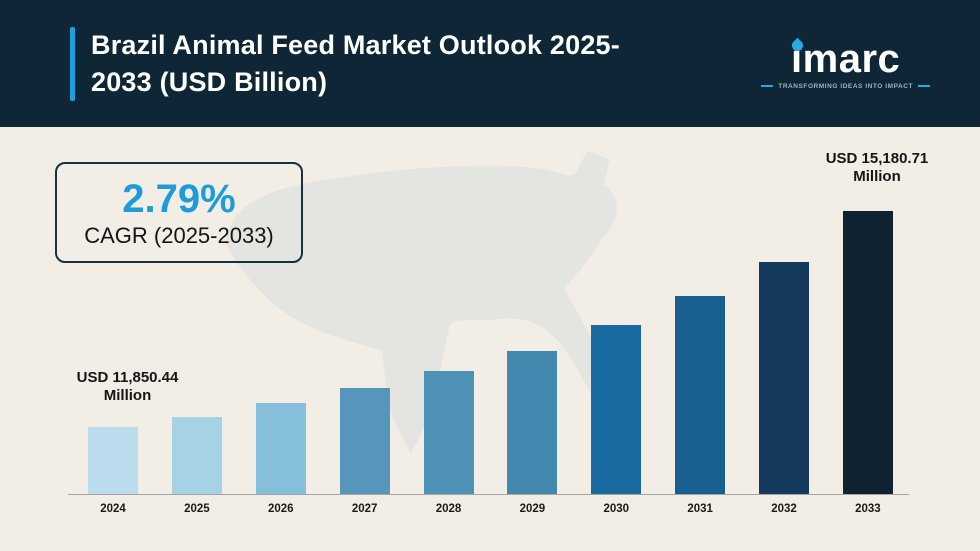  I want to click on bar-column: 2029, so click(532, 367).